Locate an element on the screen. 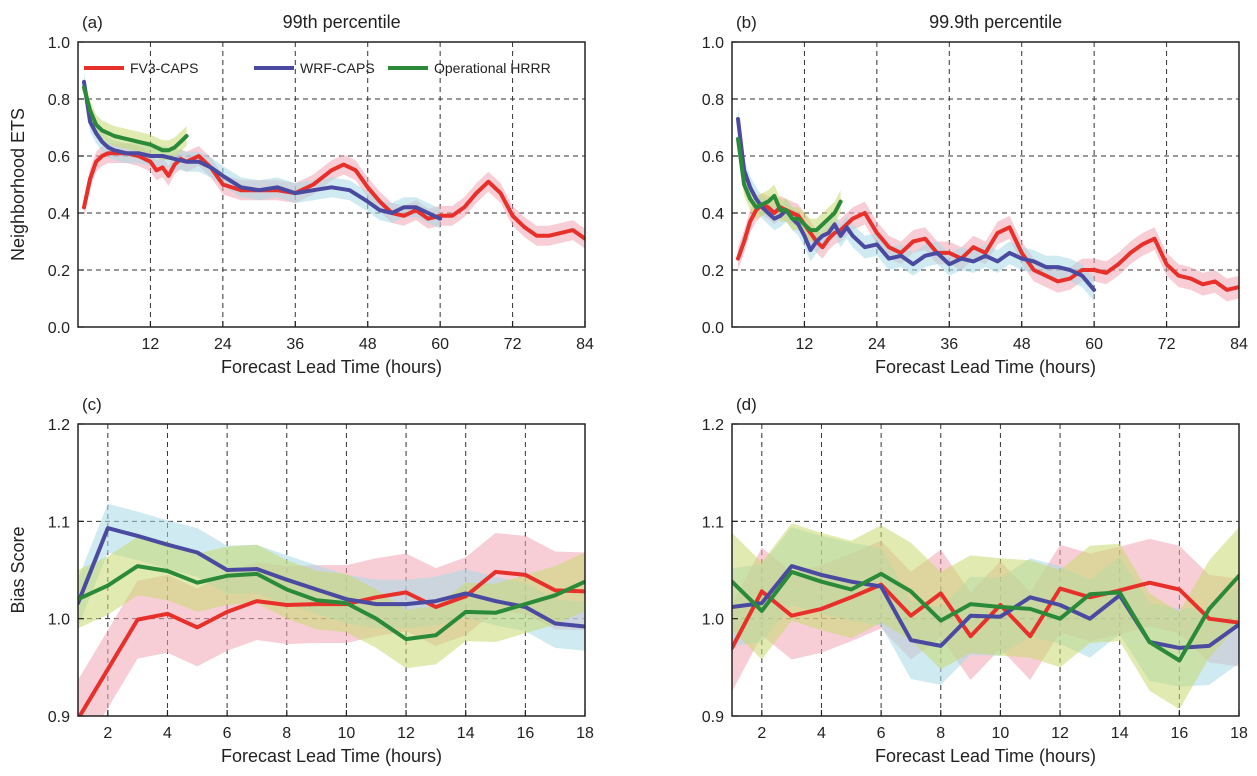 This screenshot has height=776, width=1257. panel-label: (c) is located at coordinates (92, 404).